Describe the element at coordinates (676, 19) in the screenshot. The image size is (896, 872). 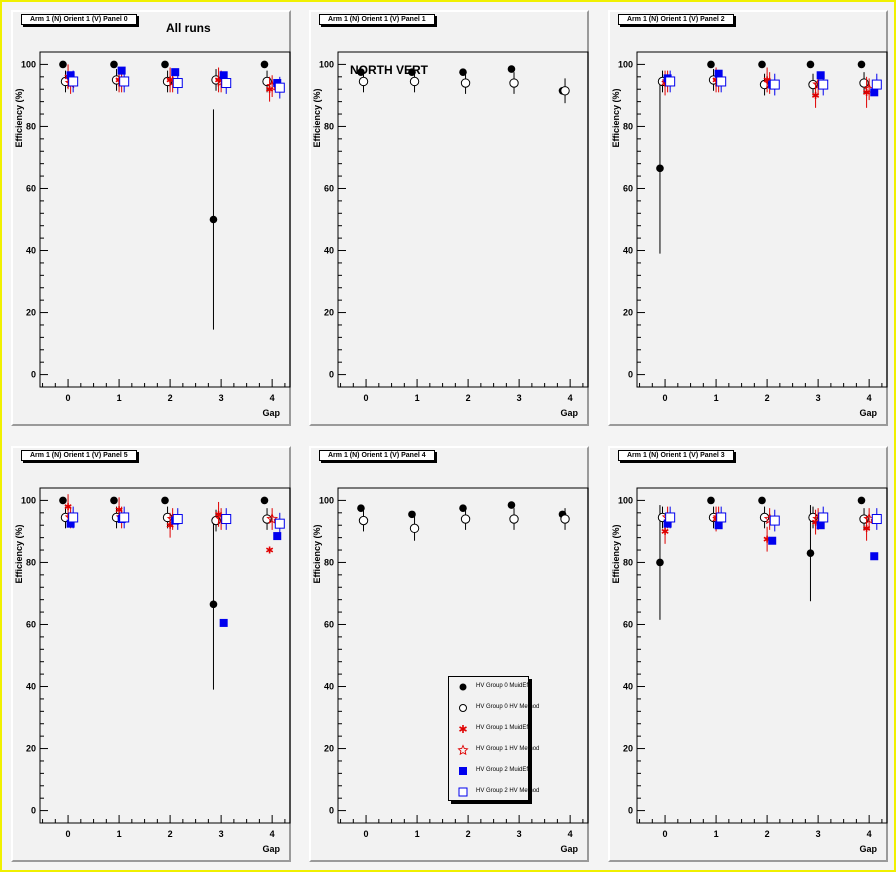
I see `panel-title: Arm 1 (N) Orient 1 (V) Panel 2` at that location.